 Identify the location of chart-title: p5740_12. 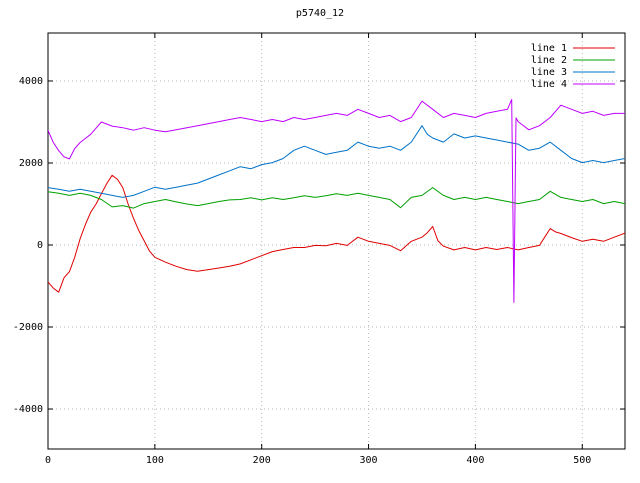
(320, 13).